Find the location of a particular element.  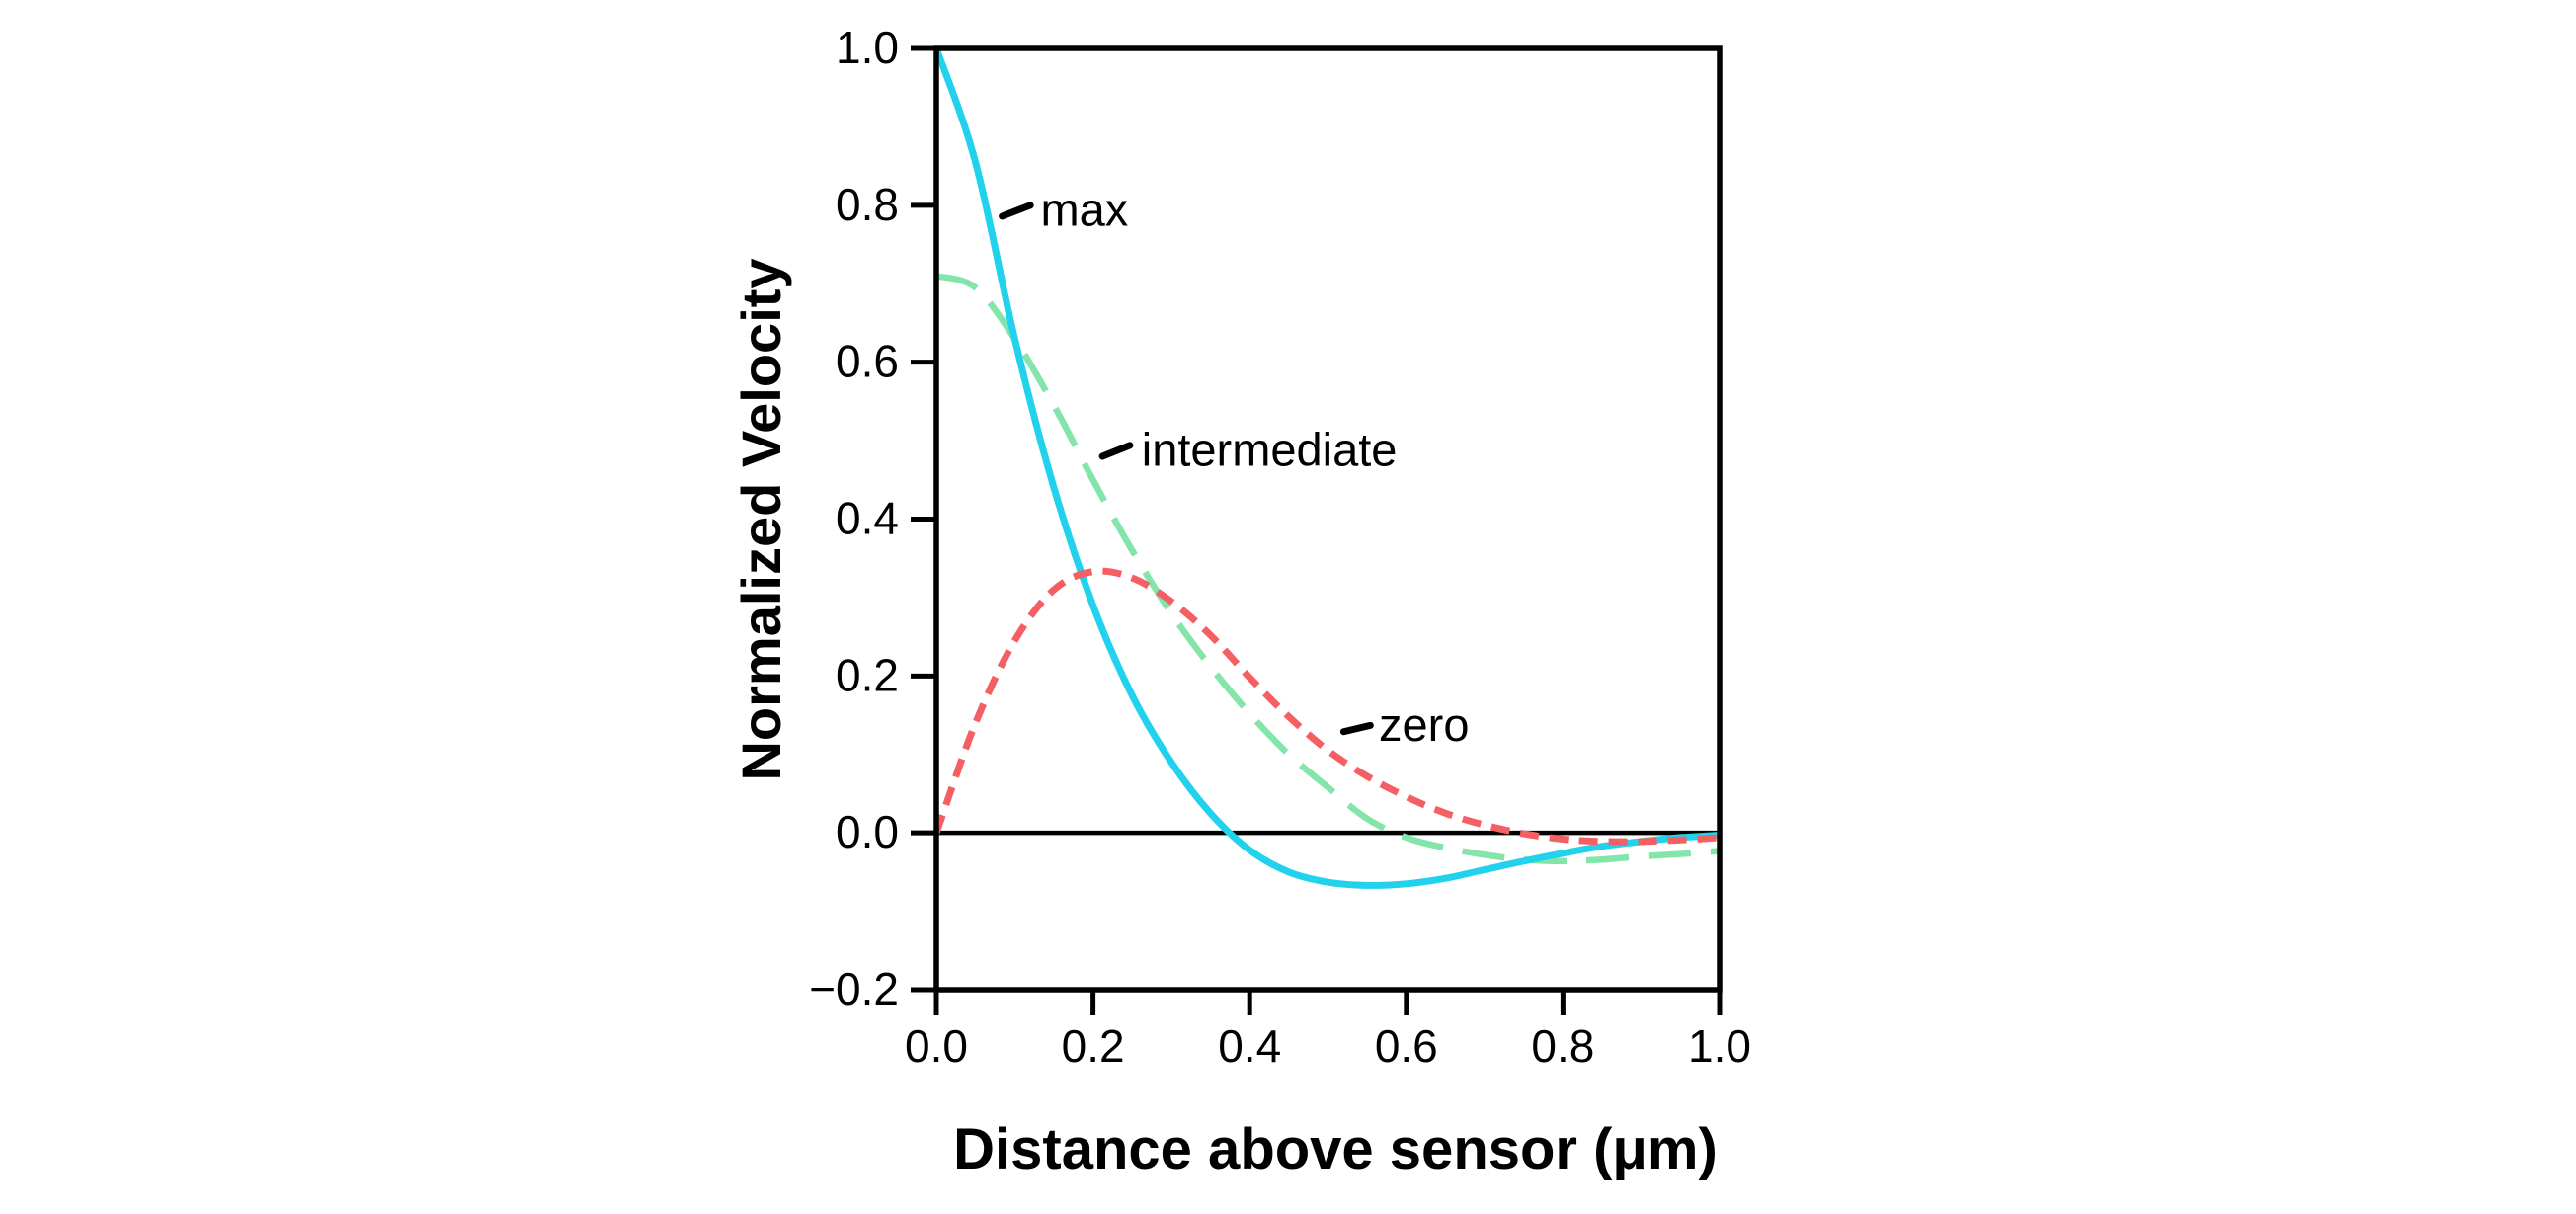

y-tick-label: 0.2 is located at coordinates (867, 674).